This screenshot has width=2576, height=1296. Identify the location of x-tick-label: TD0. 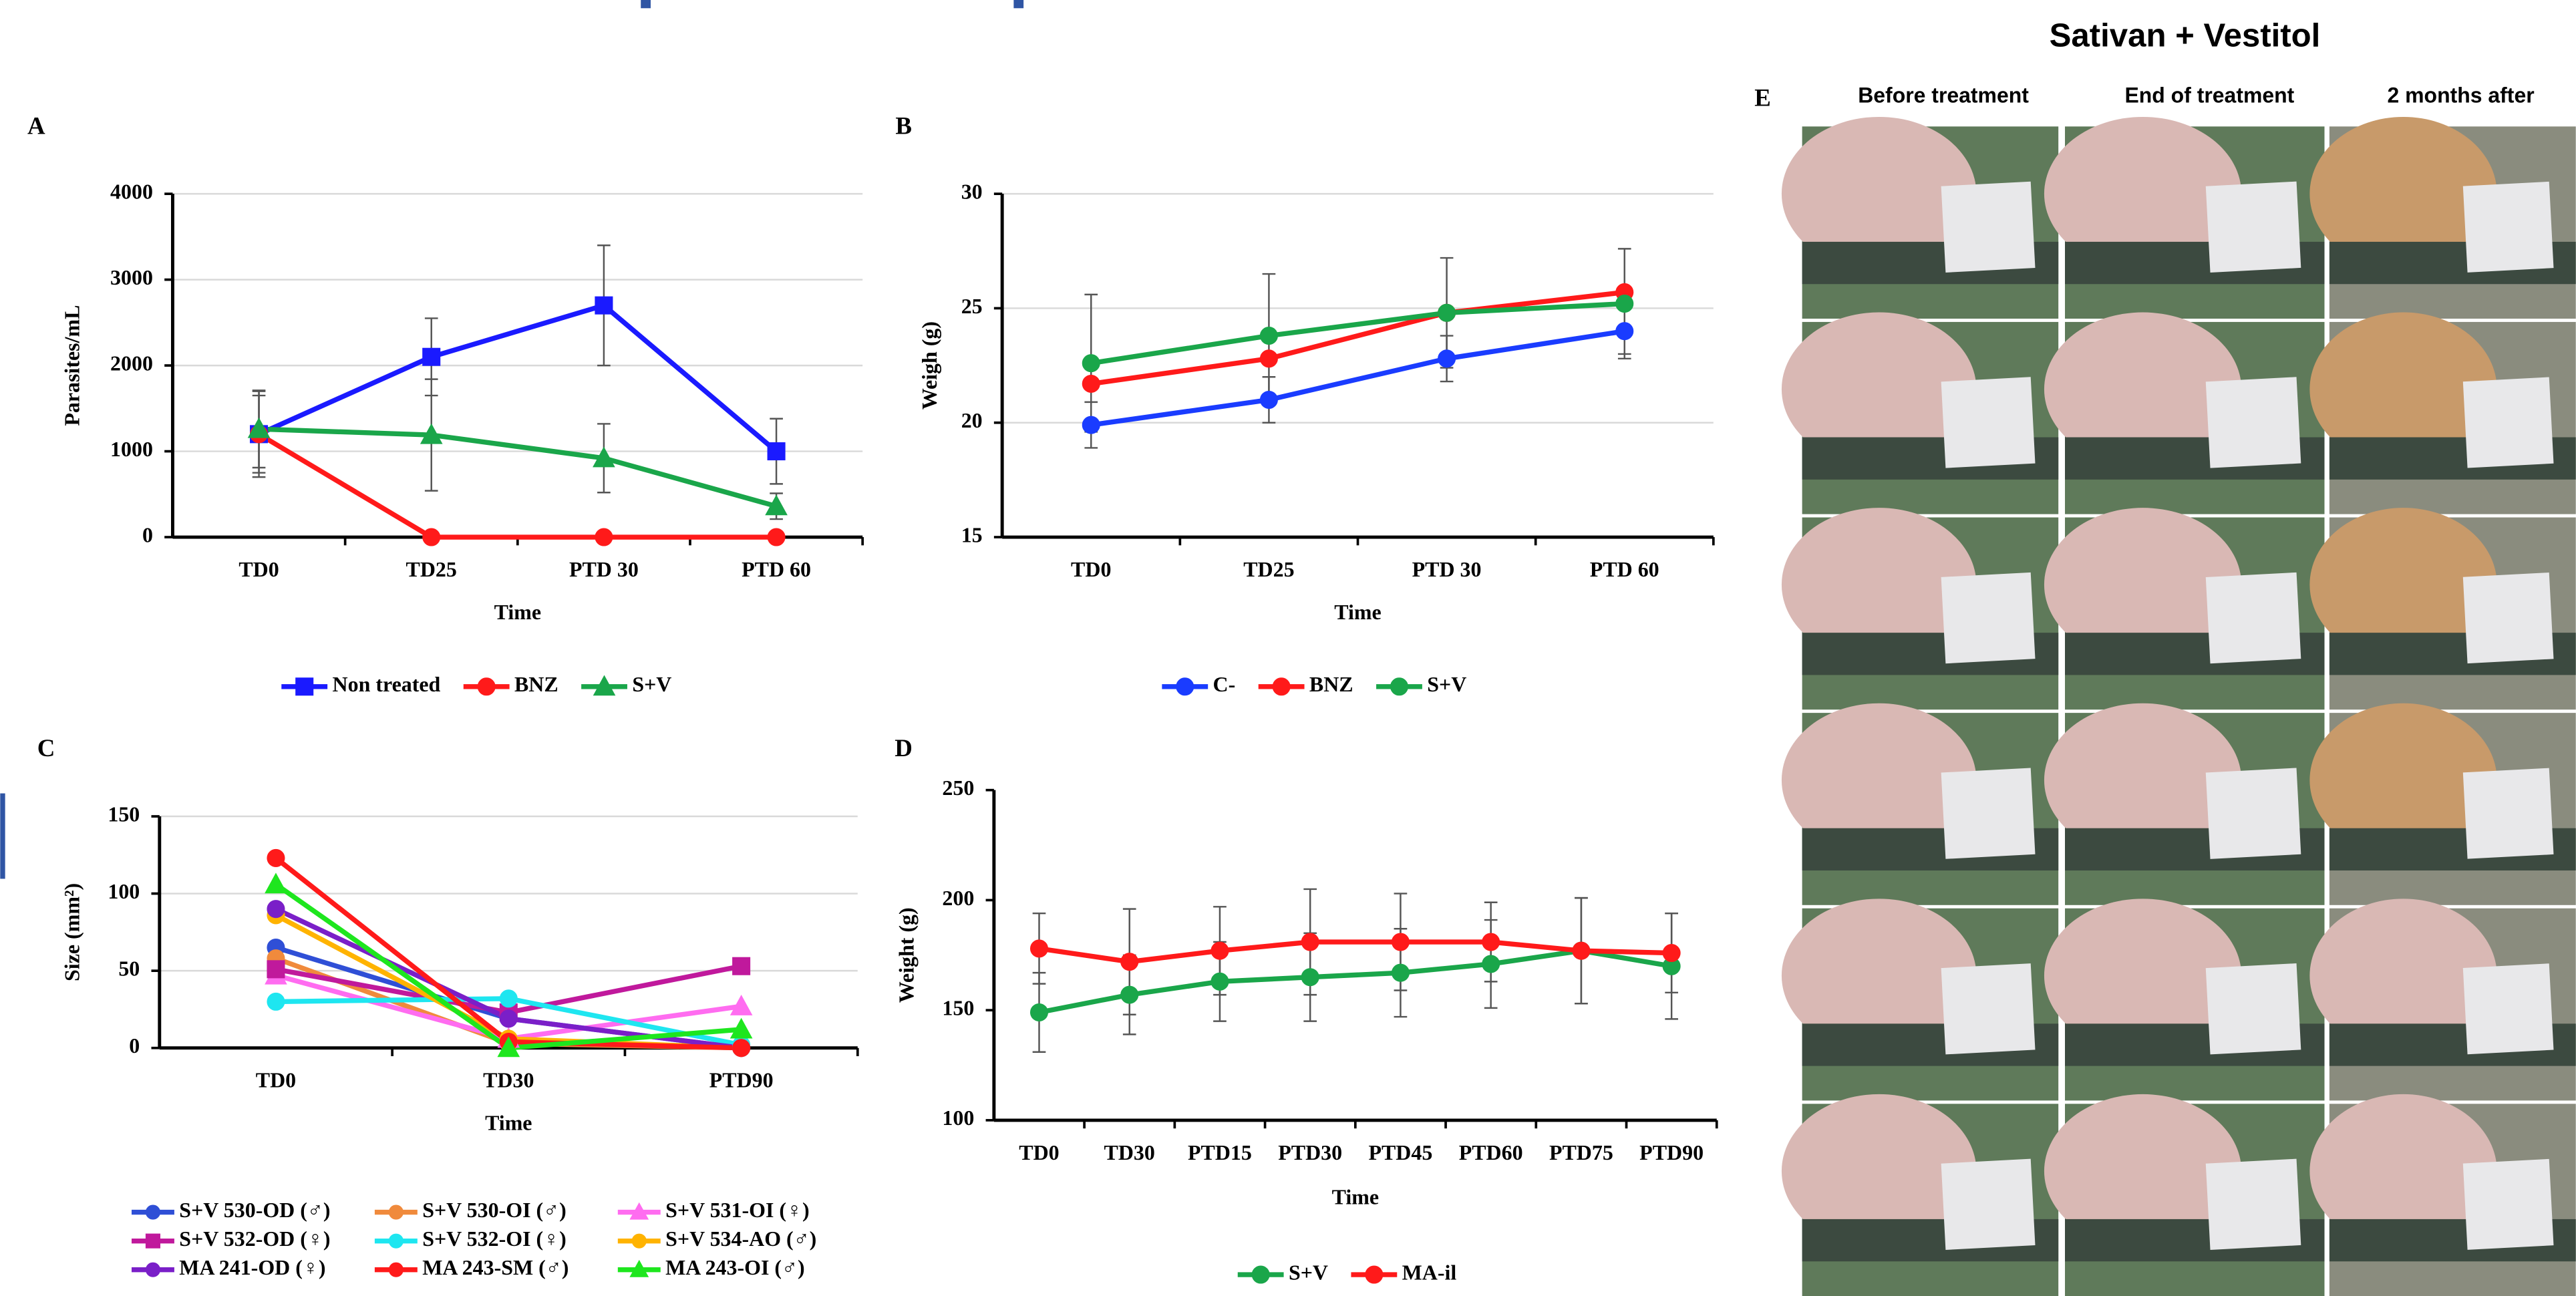
(276, 1080).